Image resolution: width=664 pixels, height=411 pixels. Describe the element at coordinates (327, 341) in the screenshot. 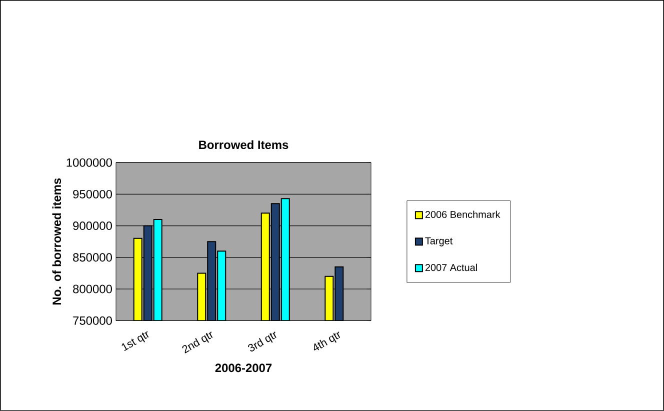

I see `x-tick-label: 4th qtr` at that location.